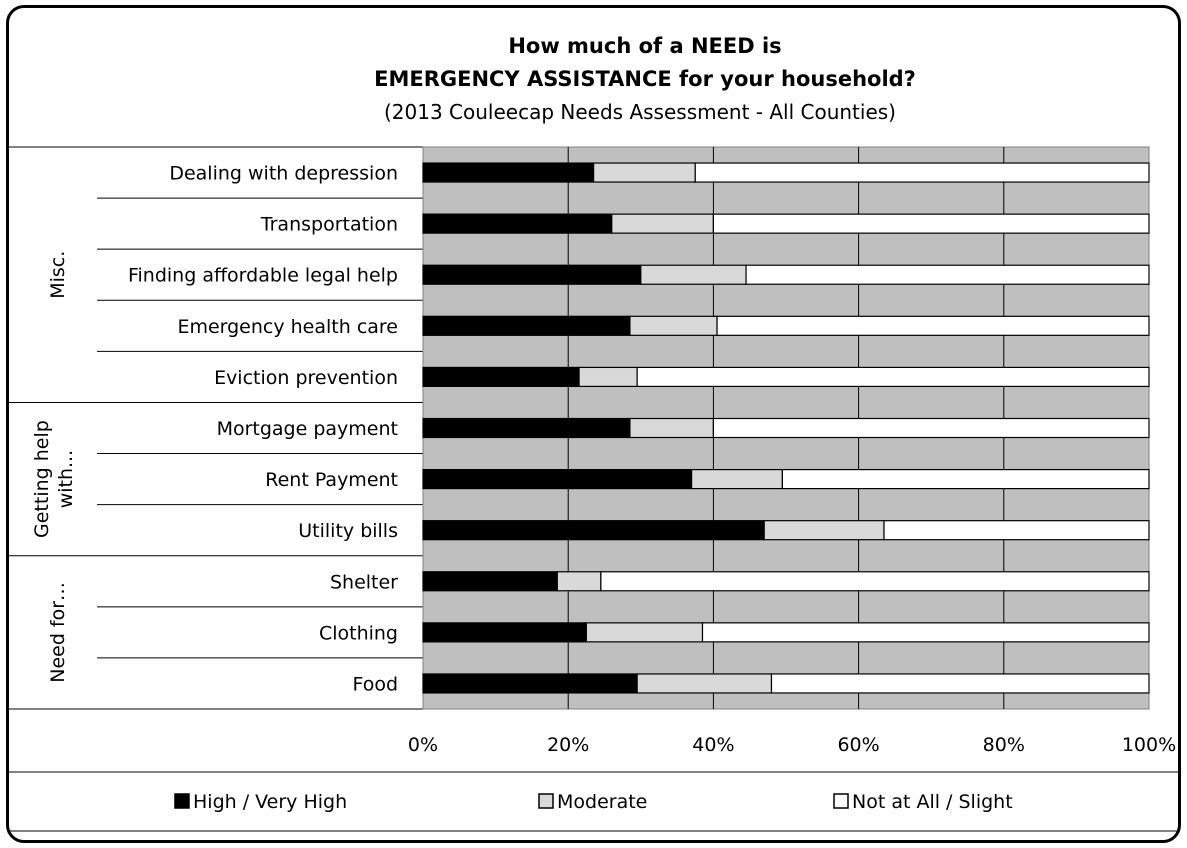 This screenshot has width=1187, height=848. What do you see at coordinates (287, 327) in the screenshot?
I see `category-label: Emergency health care` at bounding box center [287, 327].